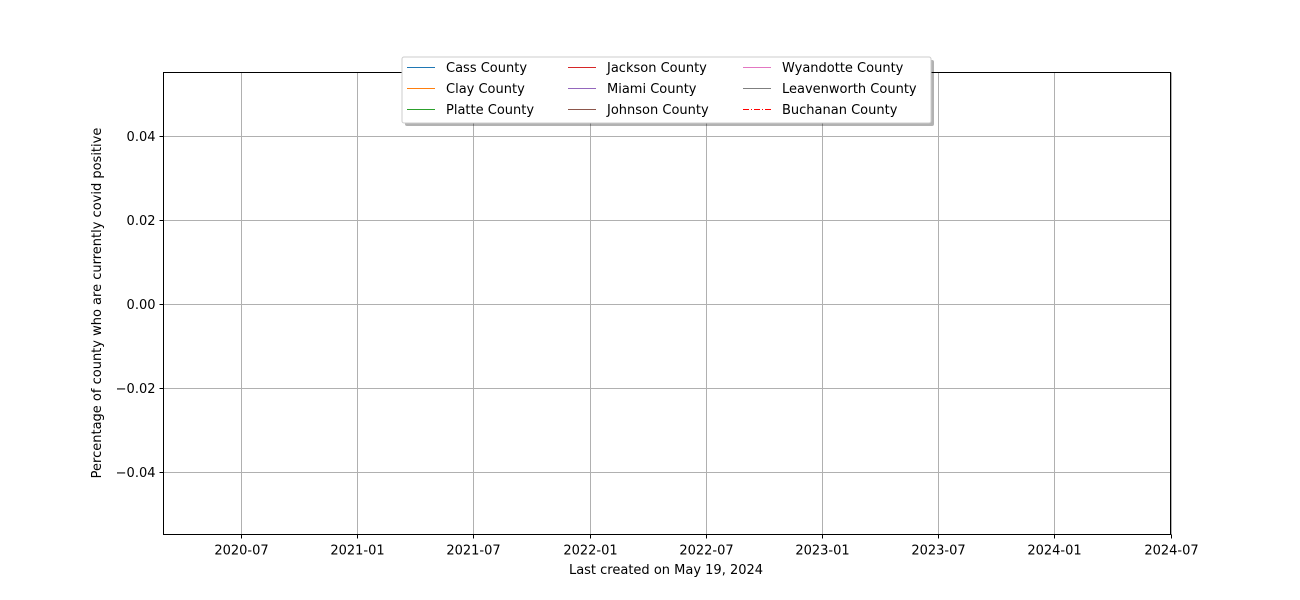 Image resolution: width=1300 pixels, height=600 pixels. I want to click on legend-entry: Cass County, so click(467, 68).